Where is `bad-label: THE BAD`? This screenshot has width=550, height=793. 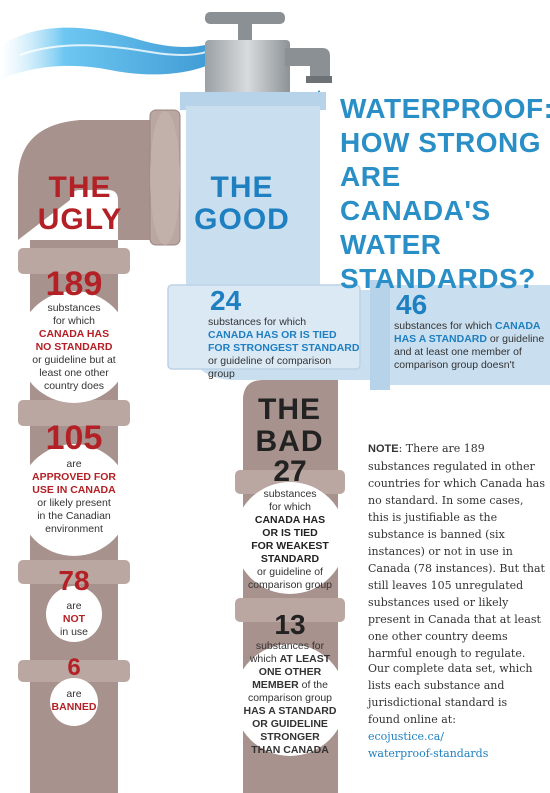
bad-label: THE BAD is located at coordinates (289, 426).